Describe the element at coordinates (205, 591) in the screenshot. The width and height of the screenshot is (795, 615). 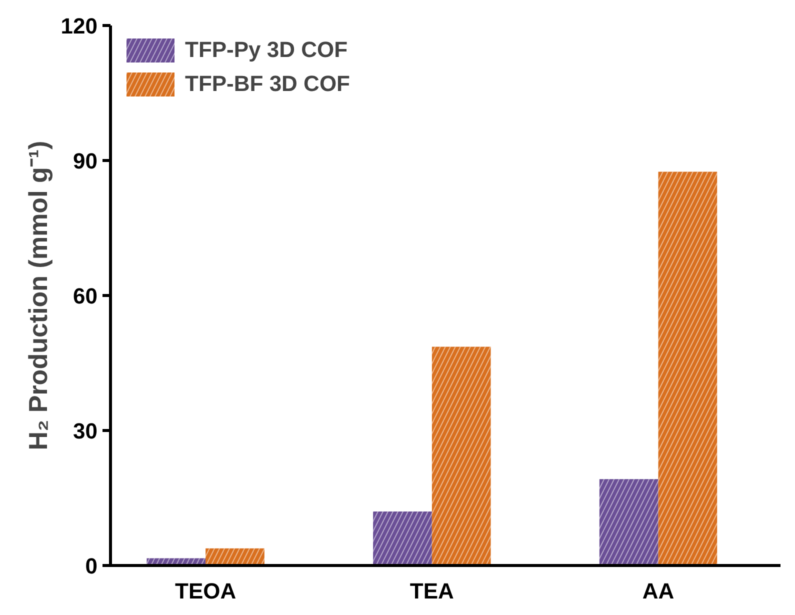
I see `x-tick-label: TEOA` at that location.